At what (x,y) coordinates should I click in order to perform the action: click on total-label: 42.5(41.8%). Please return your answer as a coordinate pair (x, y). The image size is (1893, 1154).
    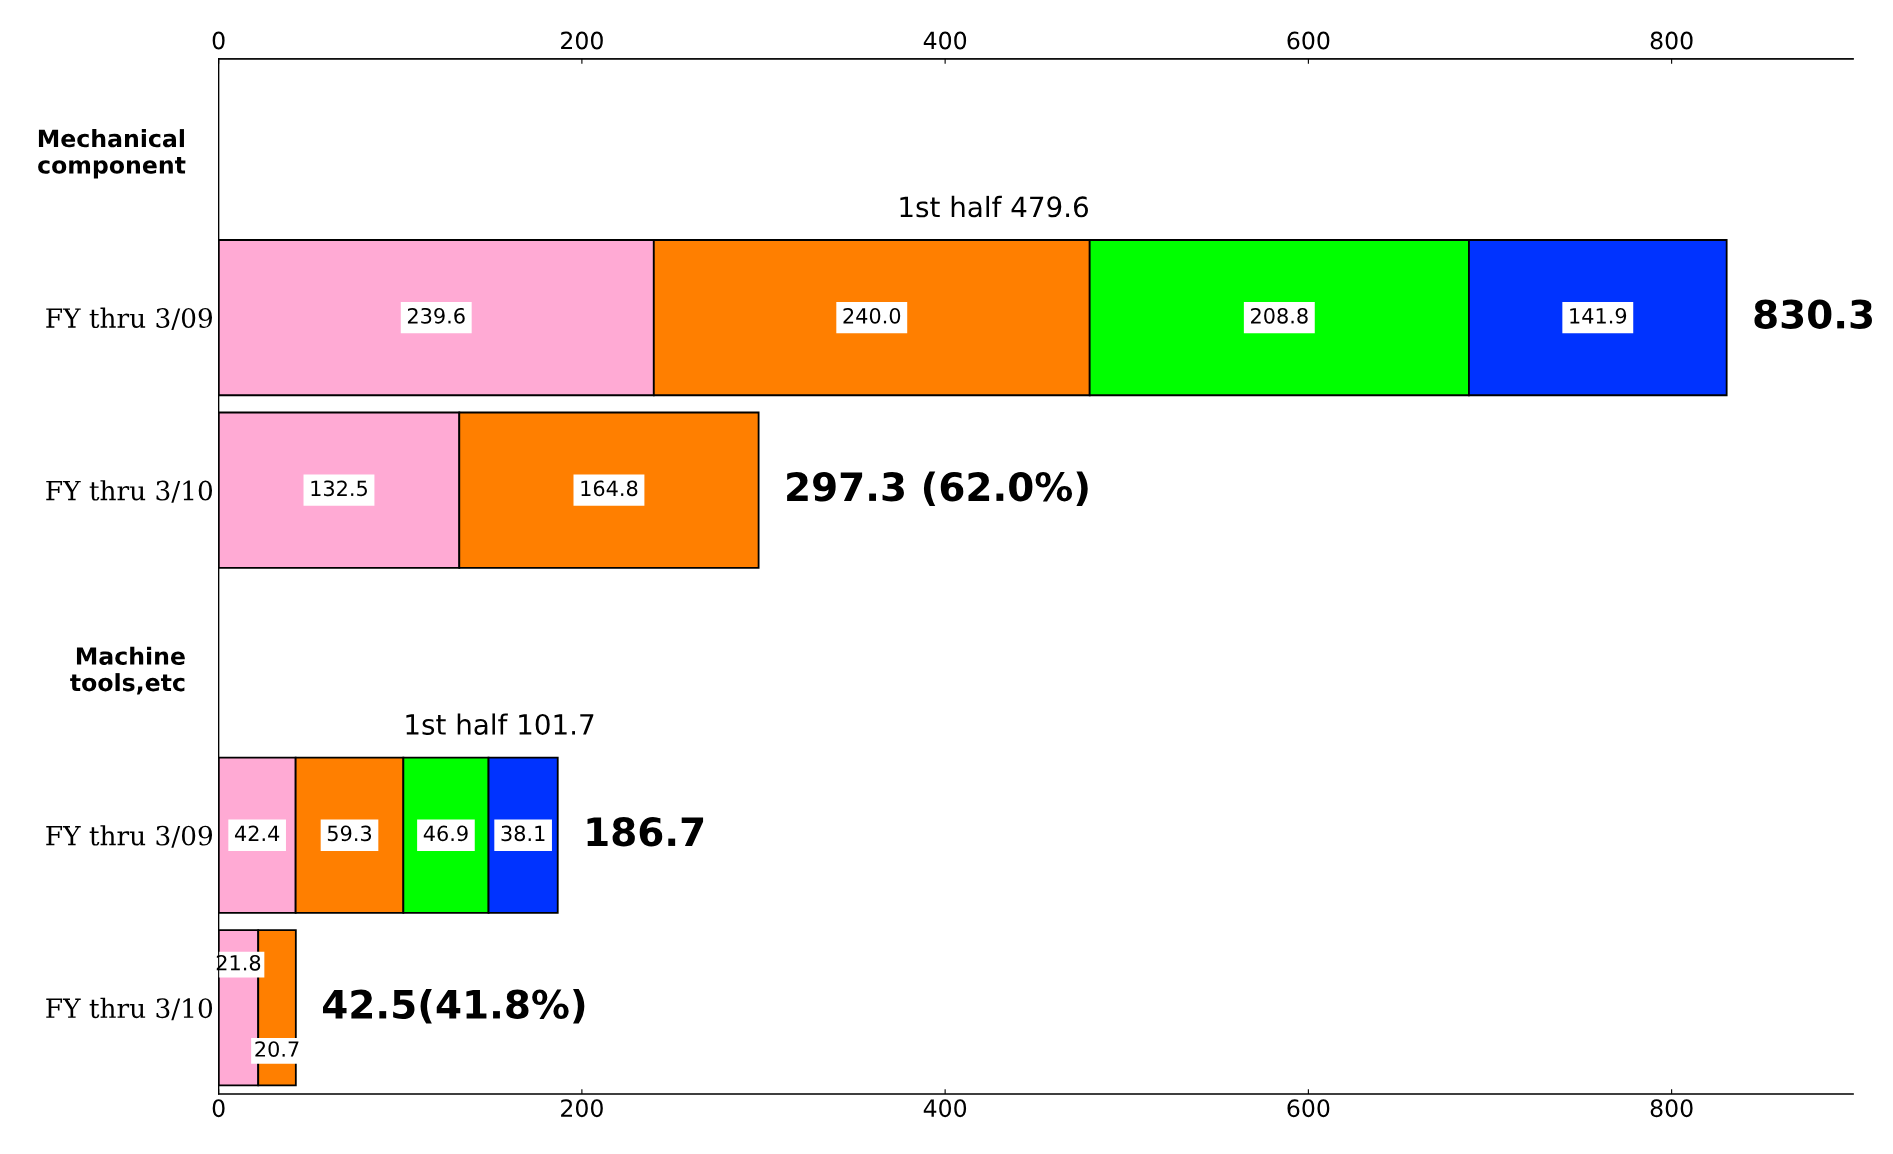
    Looking at the image, I should click on (454, 1006).